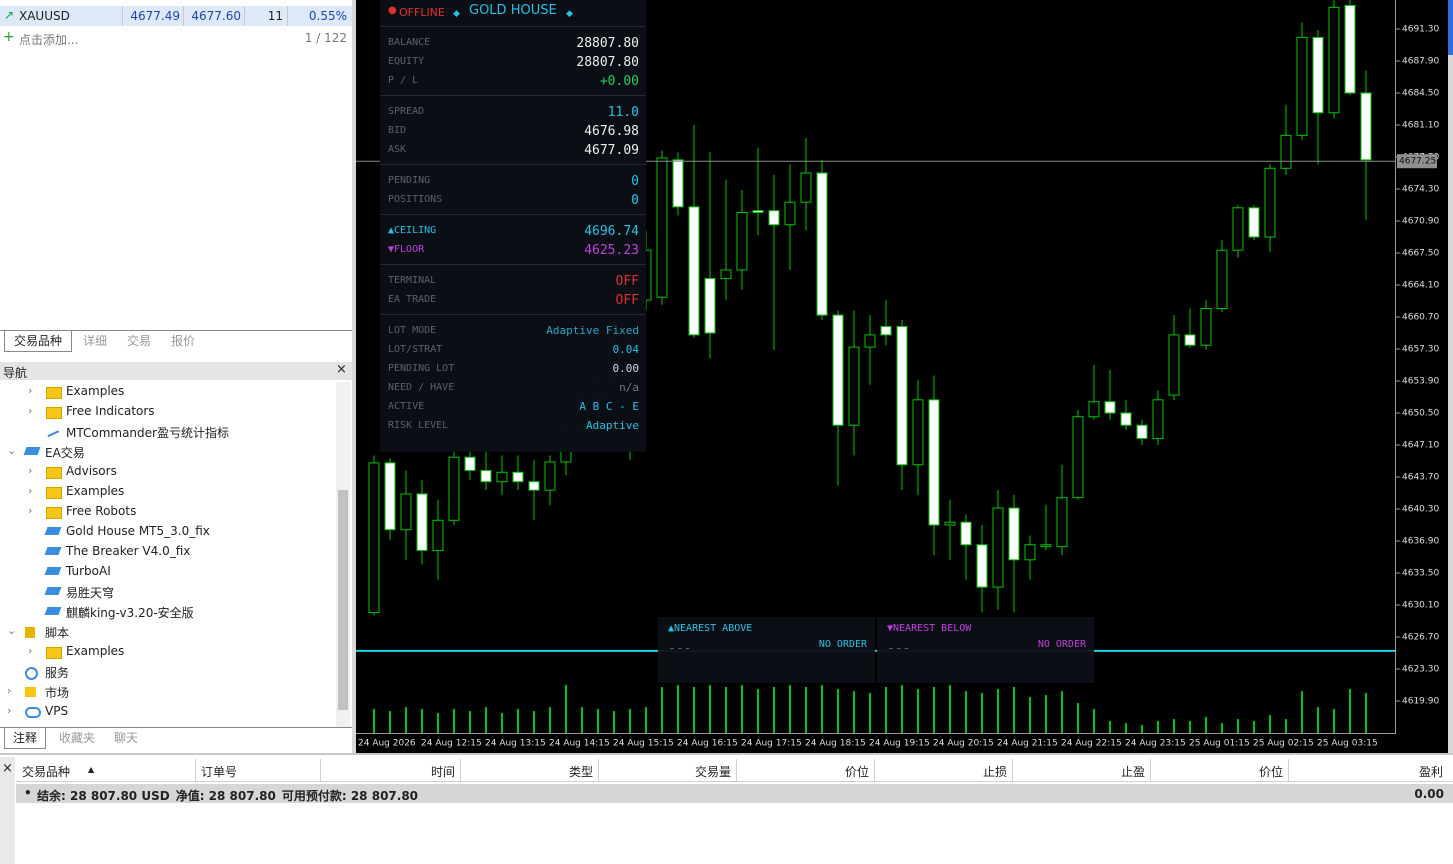 The image size is (1453, 864). I want to click on column-header: 交易品种, so click(46, 772).